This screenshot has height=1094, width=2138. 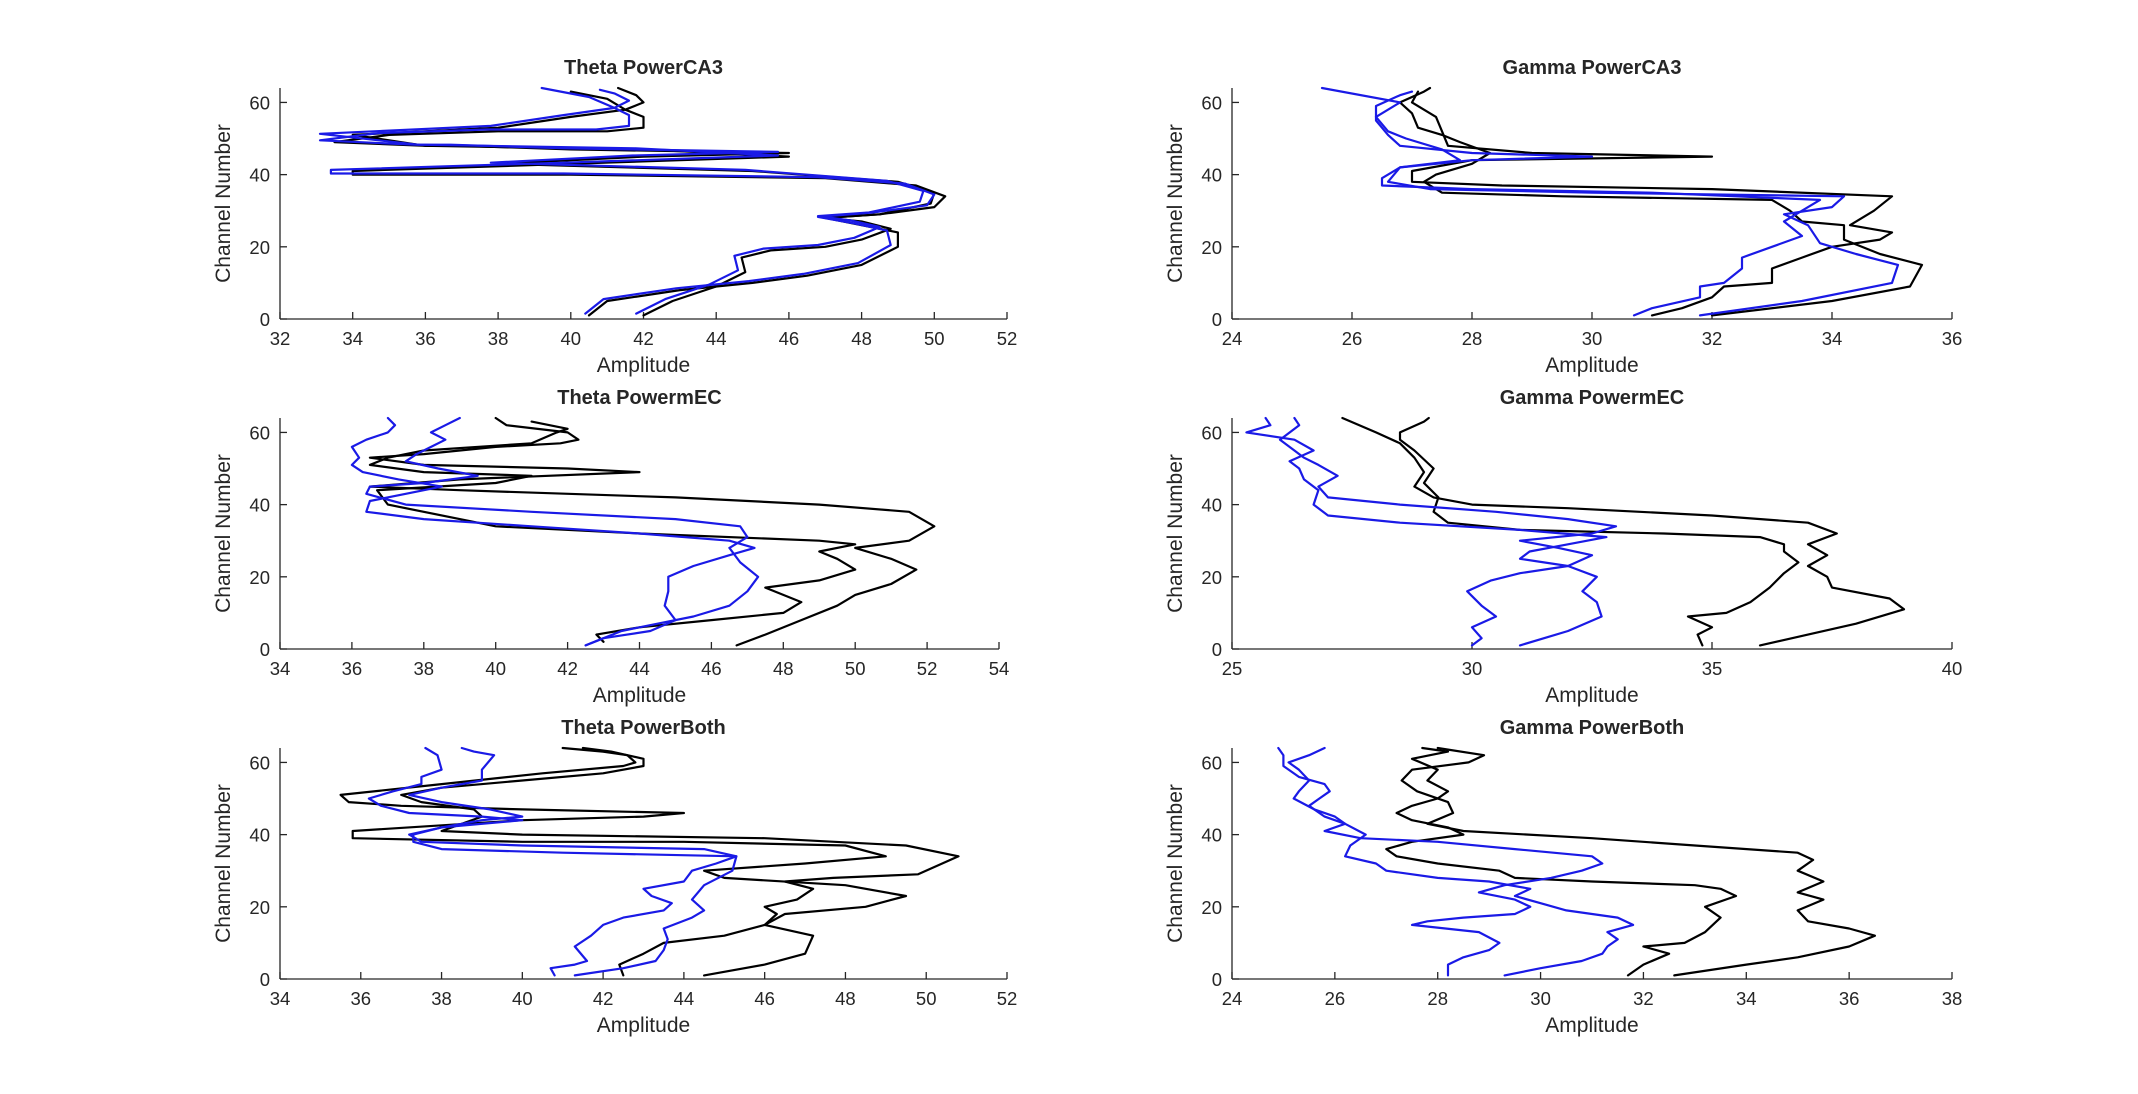 I want to click on subplot-title: Gamma PowerCA3, so click(x=1592, y=68).